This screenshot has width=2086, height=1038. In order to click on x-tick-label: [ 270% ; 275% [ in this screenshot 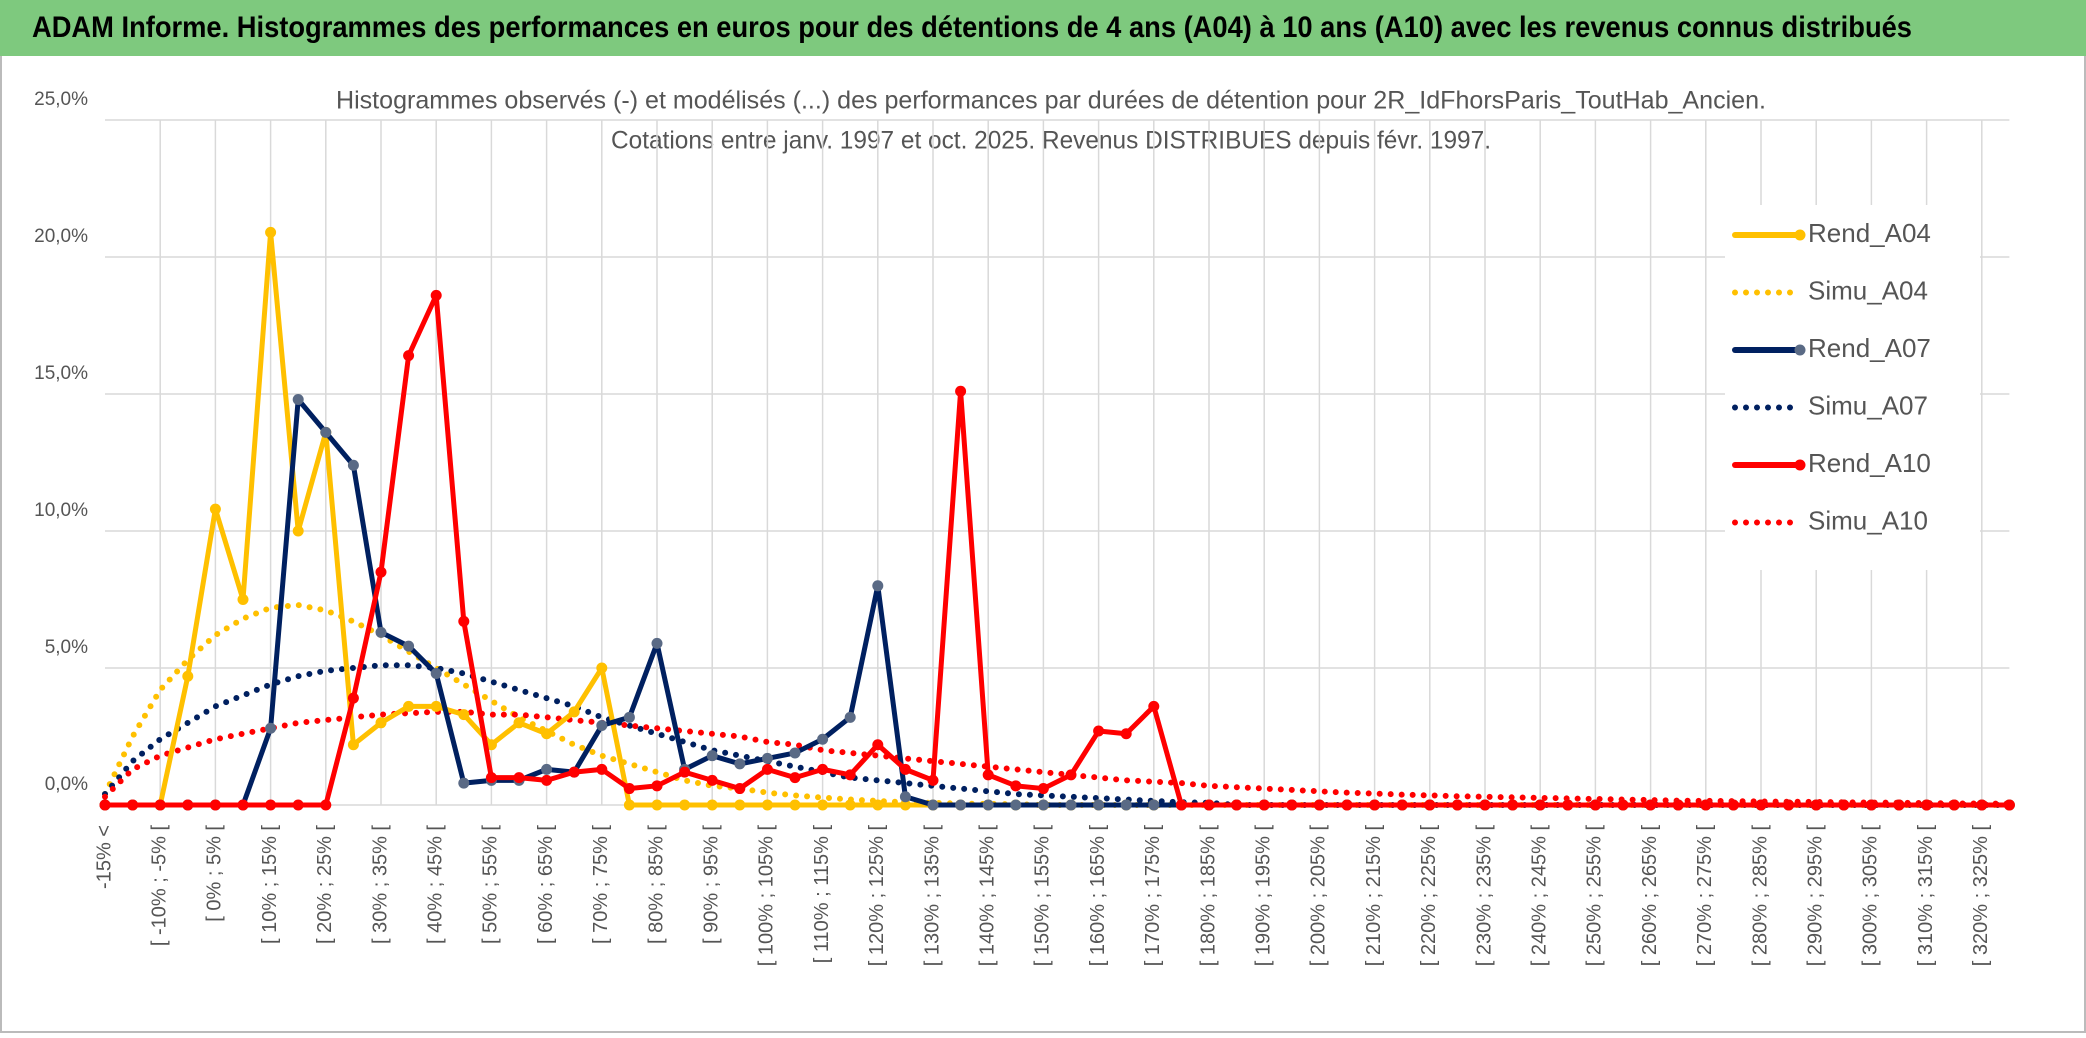, I will do `click(1705, 896)`.